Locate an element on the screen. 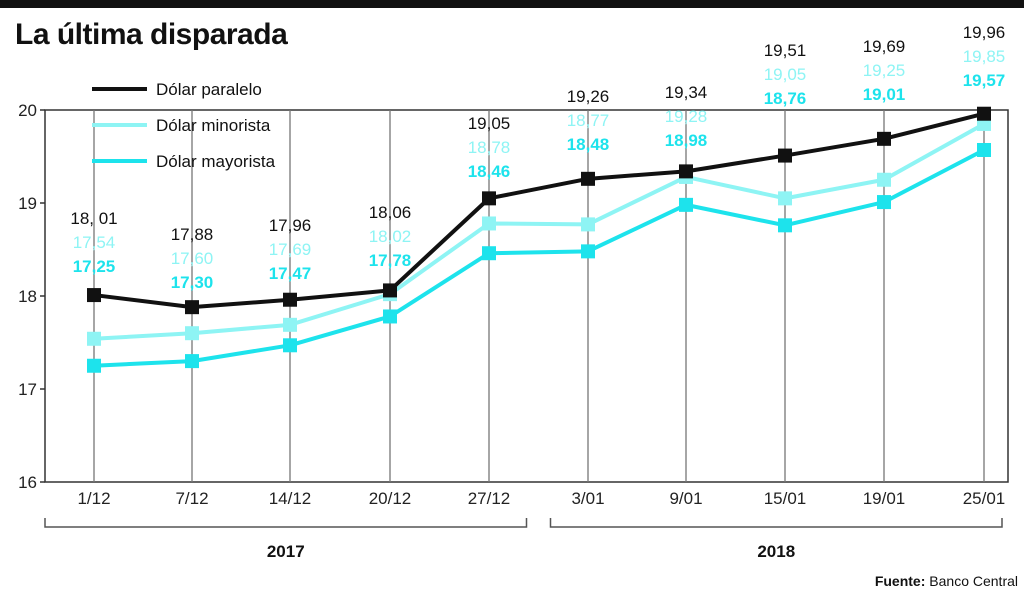  data-label-dolar-mayorista: 17,47 is located at coordinates (290, 273).